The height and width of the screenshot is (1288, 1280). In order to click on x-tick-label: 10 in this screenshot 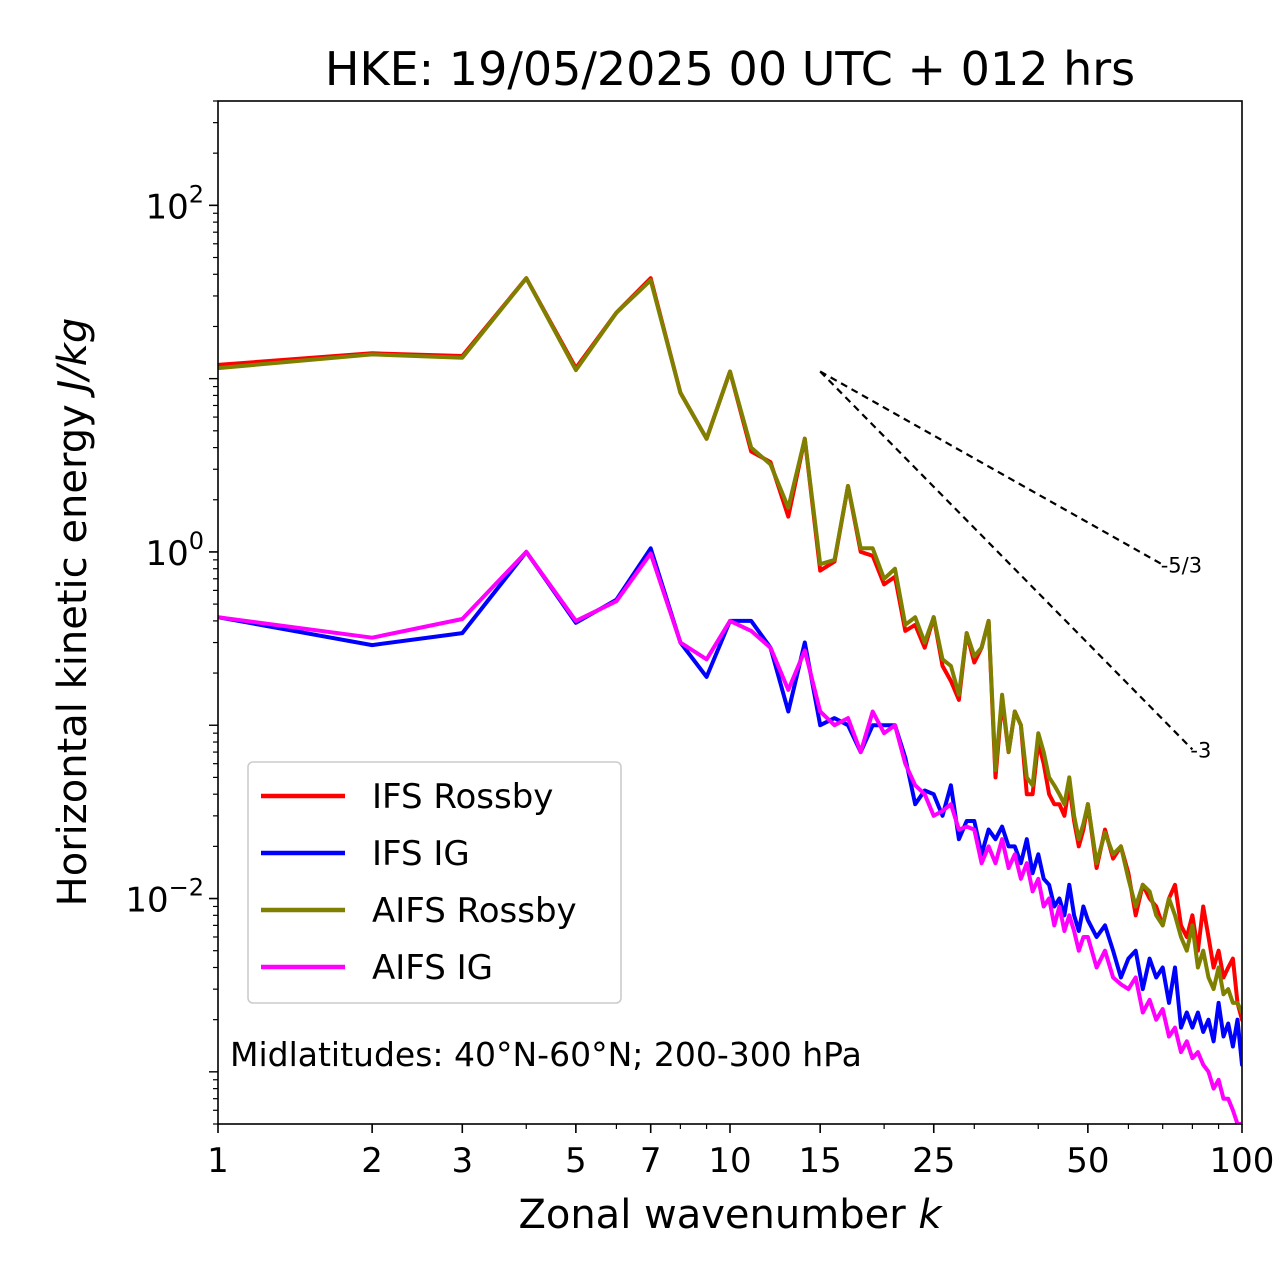, I will do `click(729, 1161)`.